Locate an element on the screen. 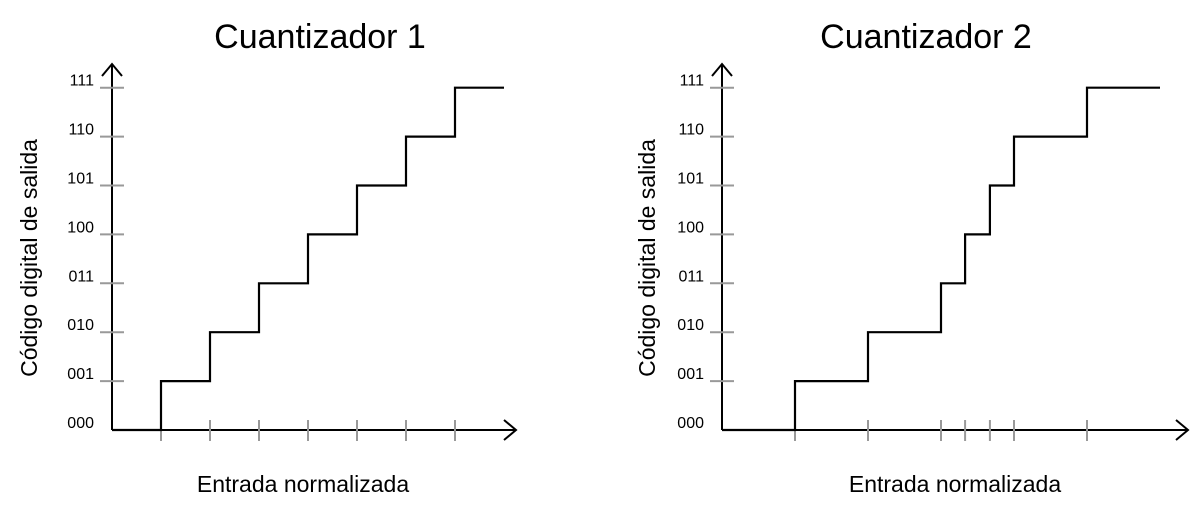 Image resolution: width=1192 pixels, height=519 pixels. chart-title: Cuantizador 2 is located at coordinates (926, 37).